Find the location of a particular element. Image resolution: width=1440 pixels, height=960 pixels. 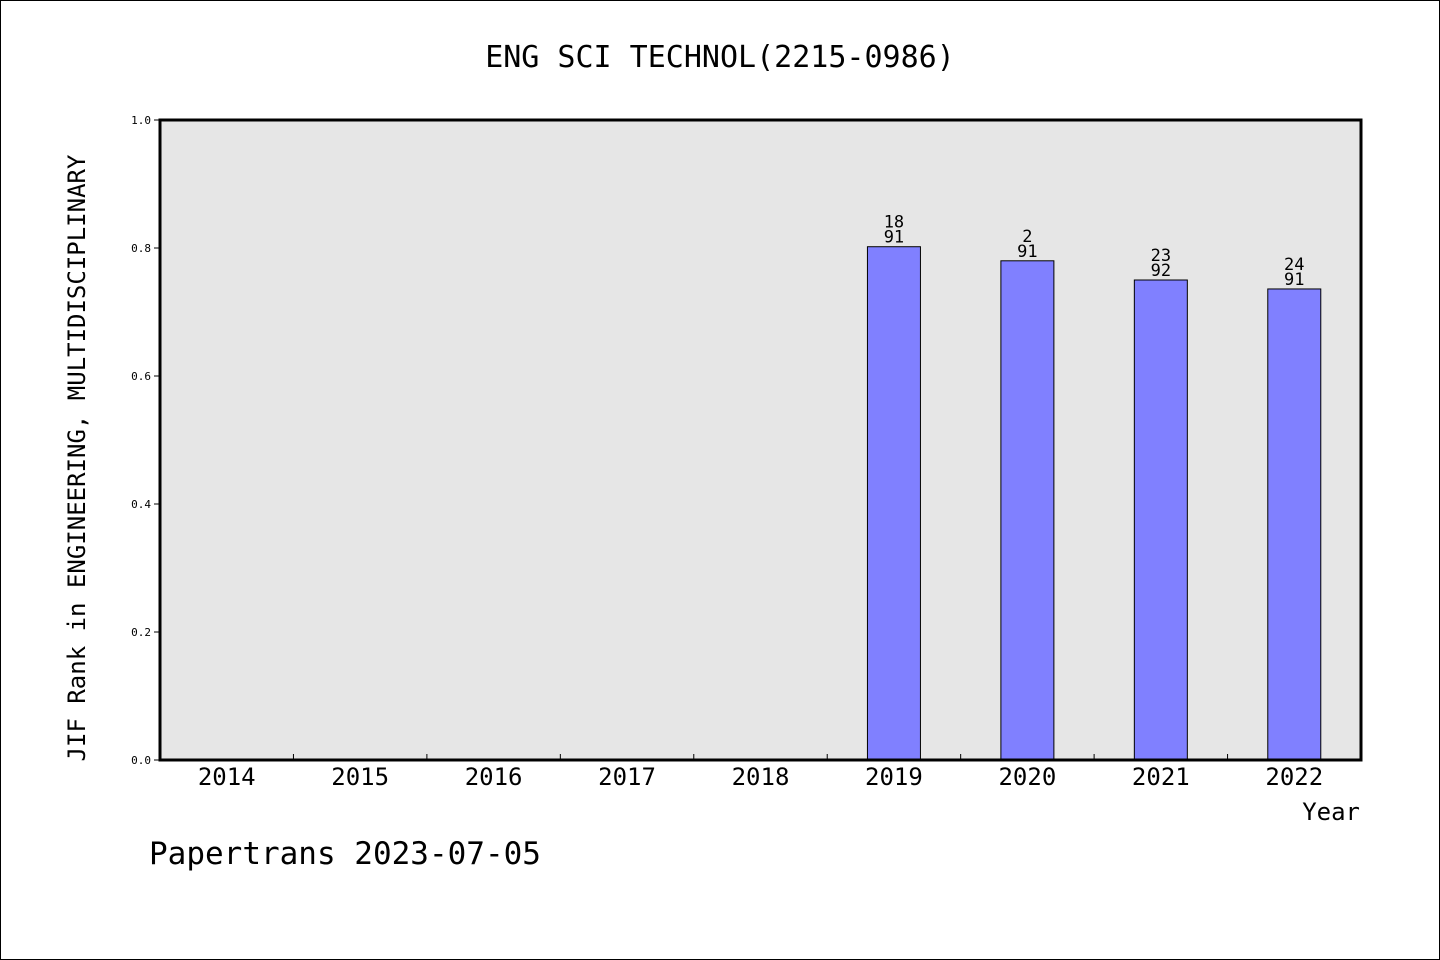

x-tick-label: 2017 is located at coordinates (627, 777).